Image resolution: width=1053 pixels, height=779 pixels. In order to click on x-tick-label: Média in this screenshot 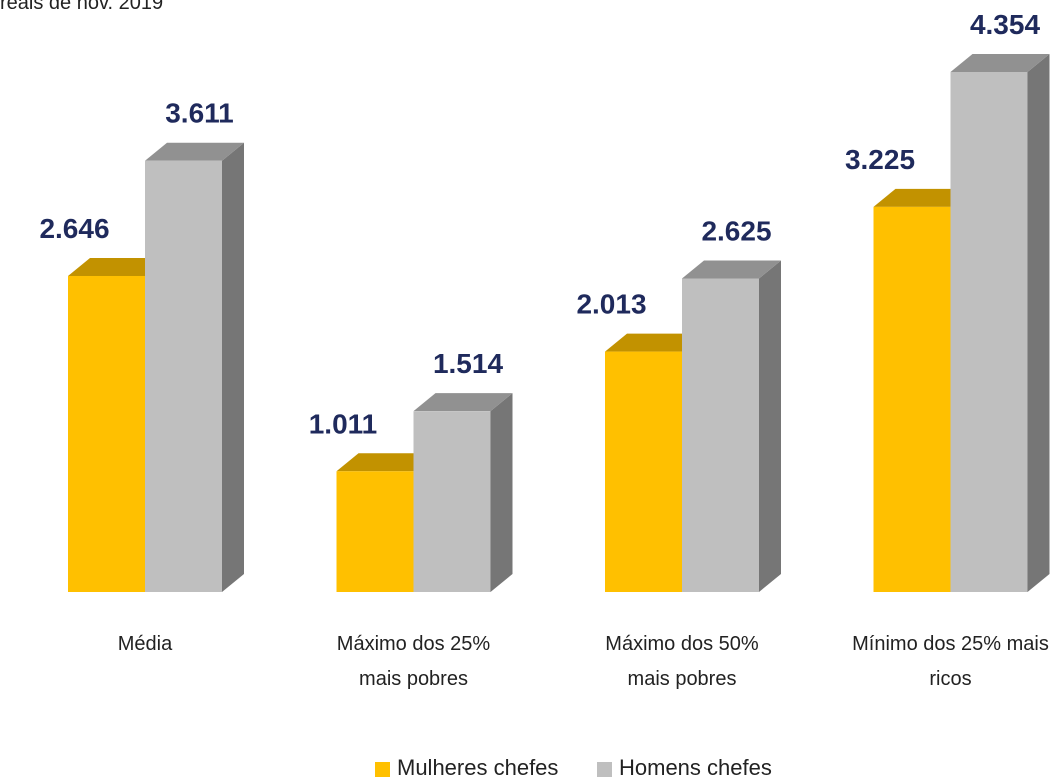, I will do `click(145, 644)`.